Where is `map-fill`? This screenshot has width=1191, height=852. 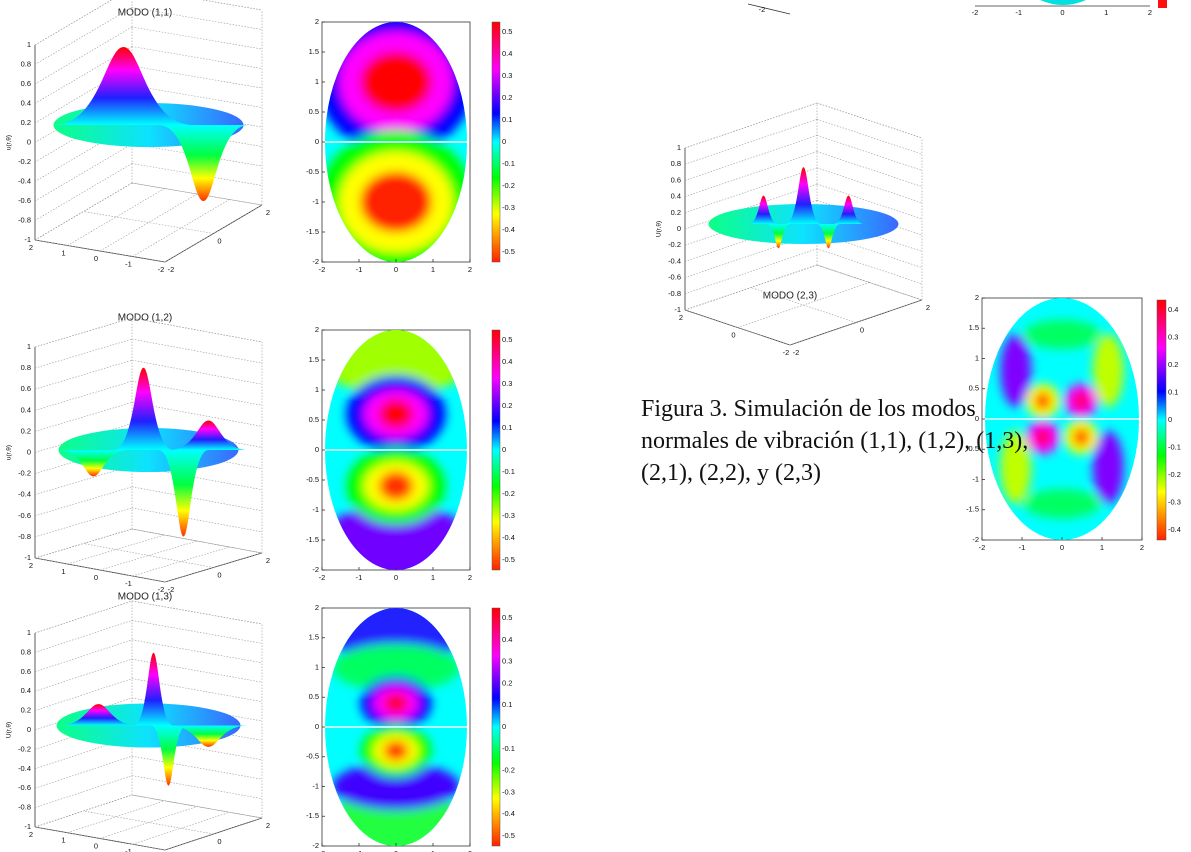 map-fill is located at coordinates (396, 727).